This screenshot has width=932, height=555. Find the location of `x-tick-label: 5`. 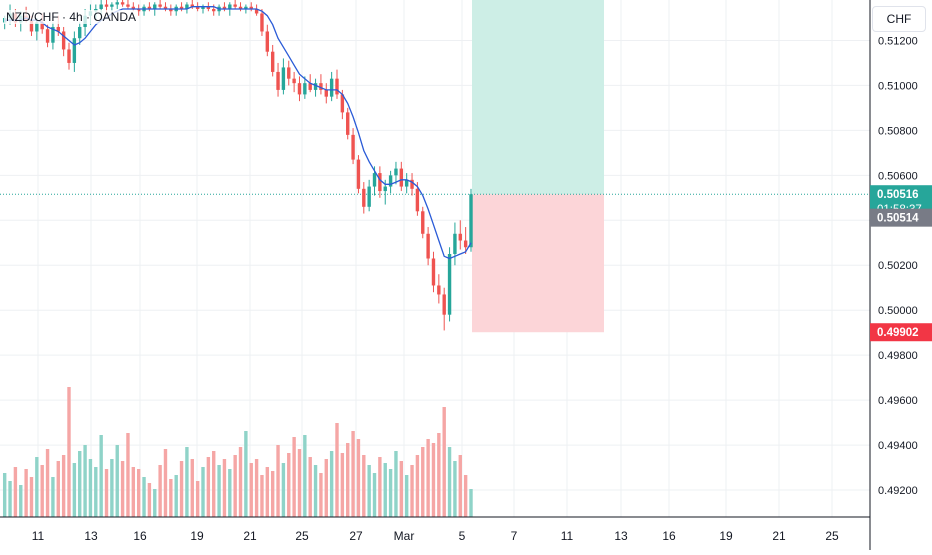

x-tick-label: 5 is located at coordinates (462, 536).